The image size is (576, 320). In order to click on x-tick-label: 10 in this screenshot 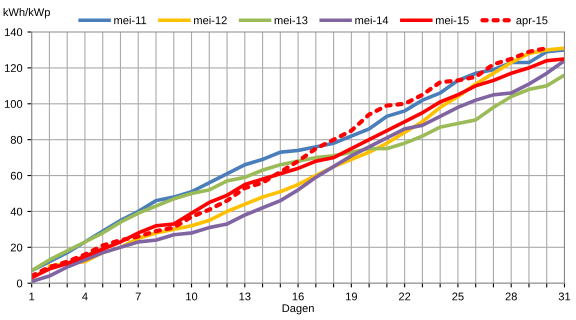, I will do `click(192, 296)`.